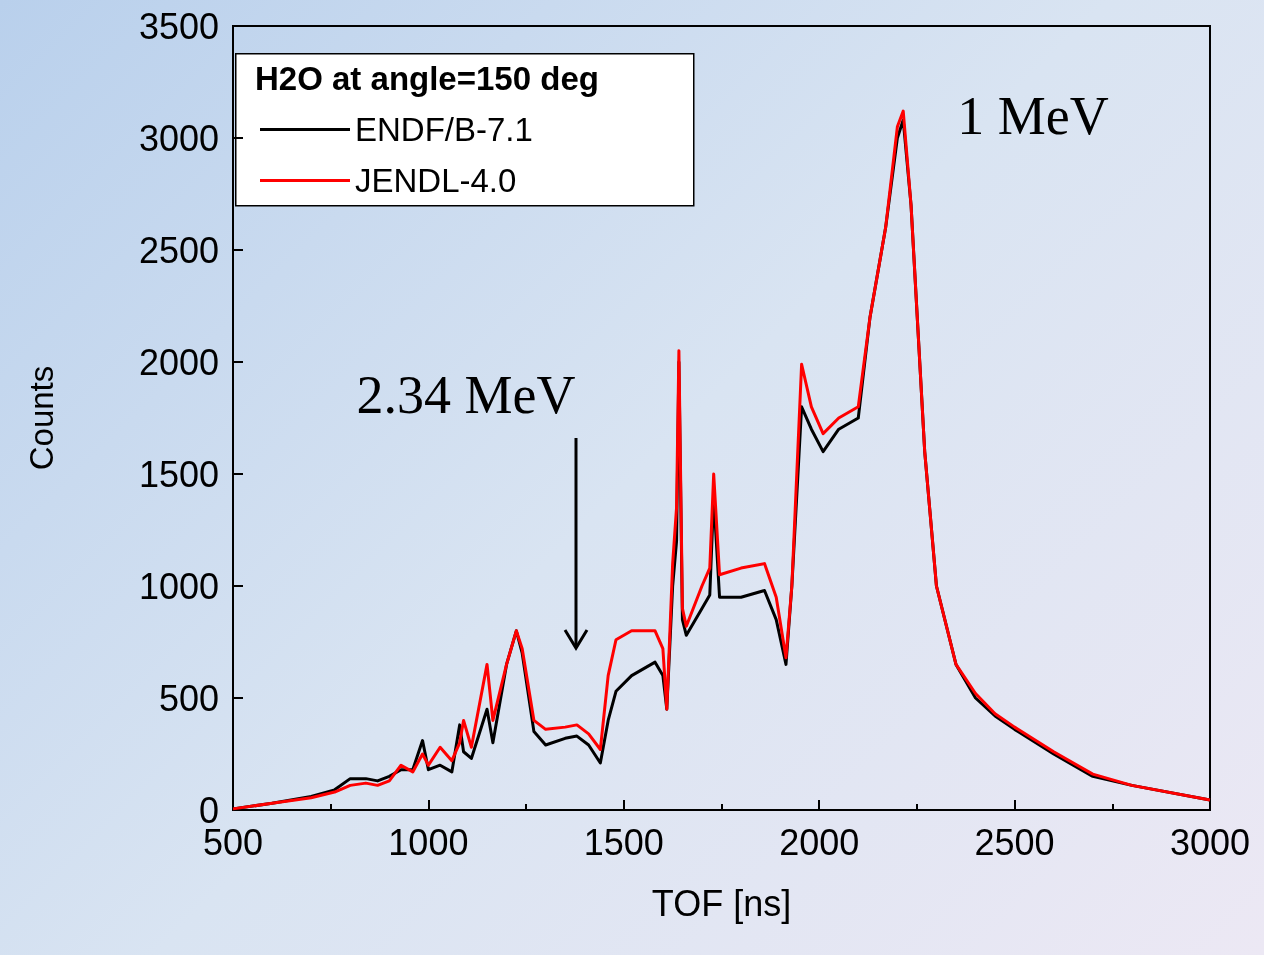 The width and height of the screenshot is (1264, 955). Describe the element at coordinates (623, 842) in the screenshot. I see `x-tick-label: 1500` at that location.